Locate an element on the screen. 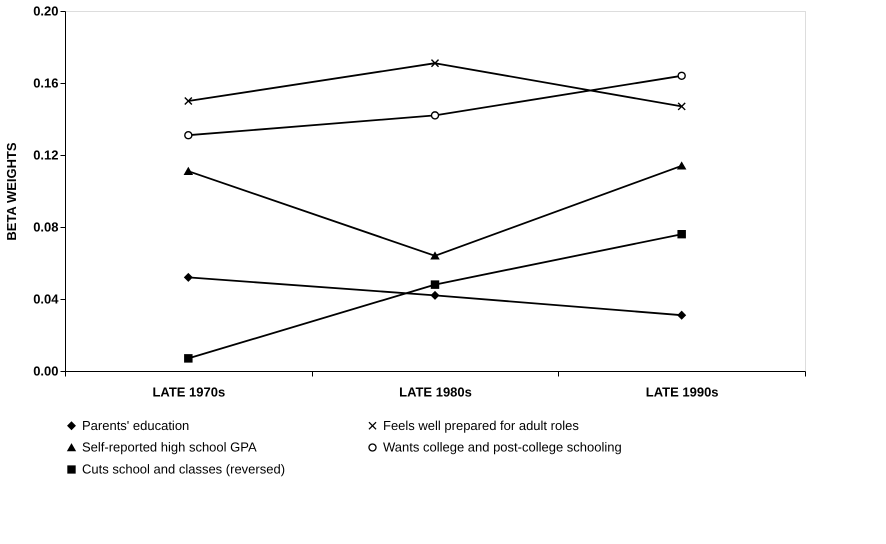 This screenshot has width=886, height=544. legend-label: Parents' education is located at coordinates (136, 425).